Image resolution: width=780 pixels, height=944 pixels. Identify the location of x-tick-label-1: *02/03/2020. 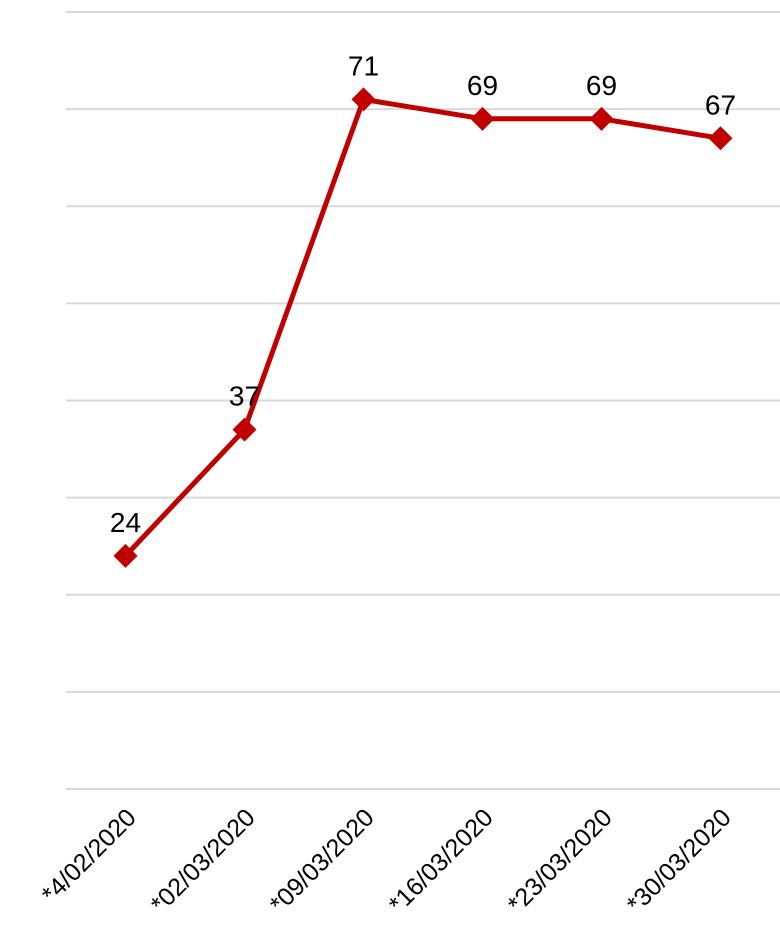
(203, 860).